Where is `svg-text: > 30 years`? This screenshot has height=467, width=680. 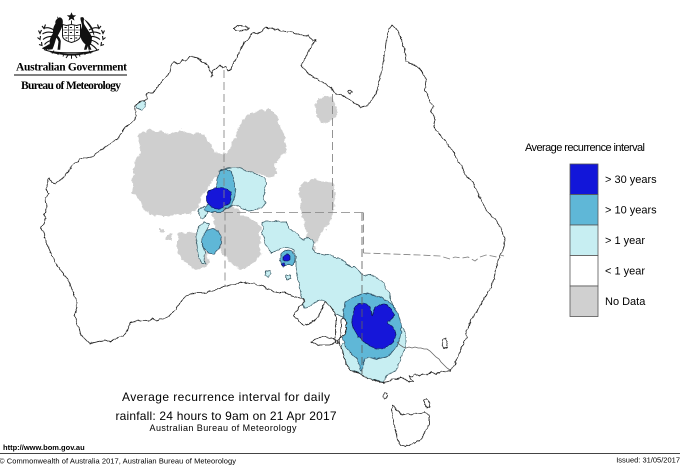 svg-text: > 30 years is located at coordinates (631, 180).